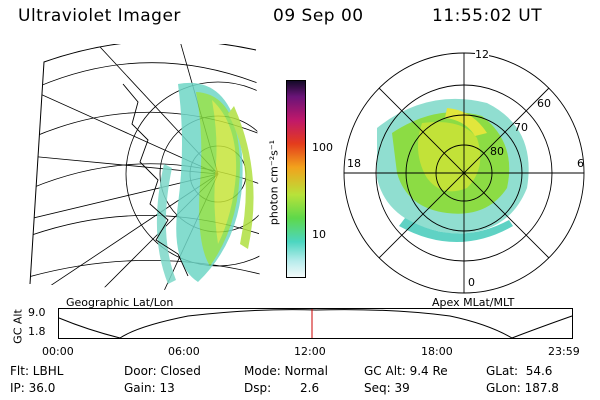  Describe the element at coordinates (406, 371) in the screenshot. I see `gc-alt-info: GC Alt: 9.4 Re` at that location.